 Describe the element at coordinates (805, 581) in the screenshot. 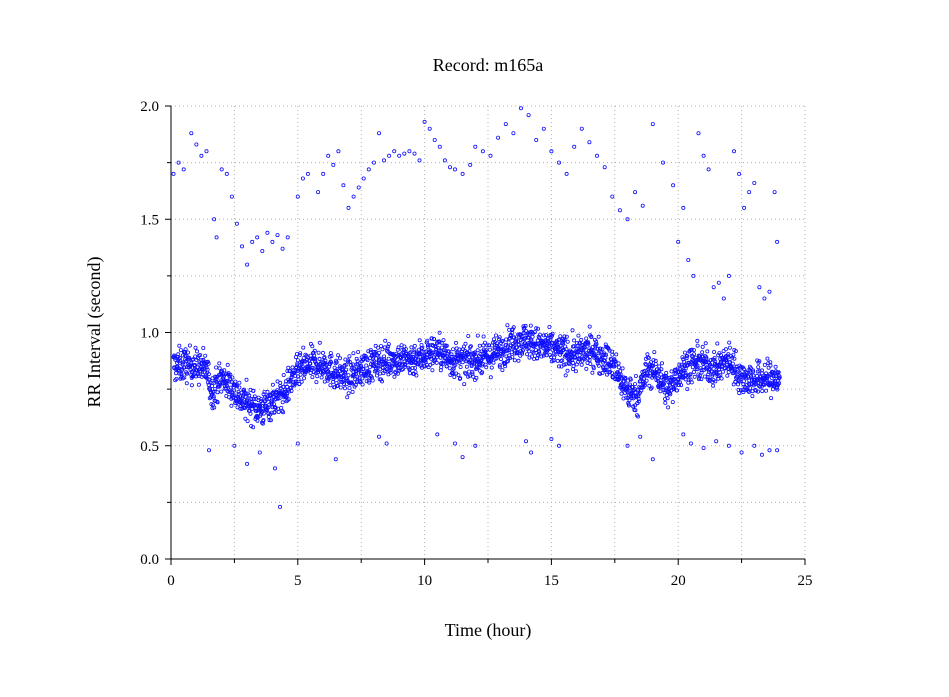

I see `x-tick-label: 25` at that location.